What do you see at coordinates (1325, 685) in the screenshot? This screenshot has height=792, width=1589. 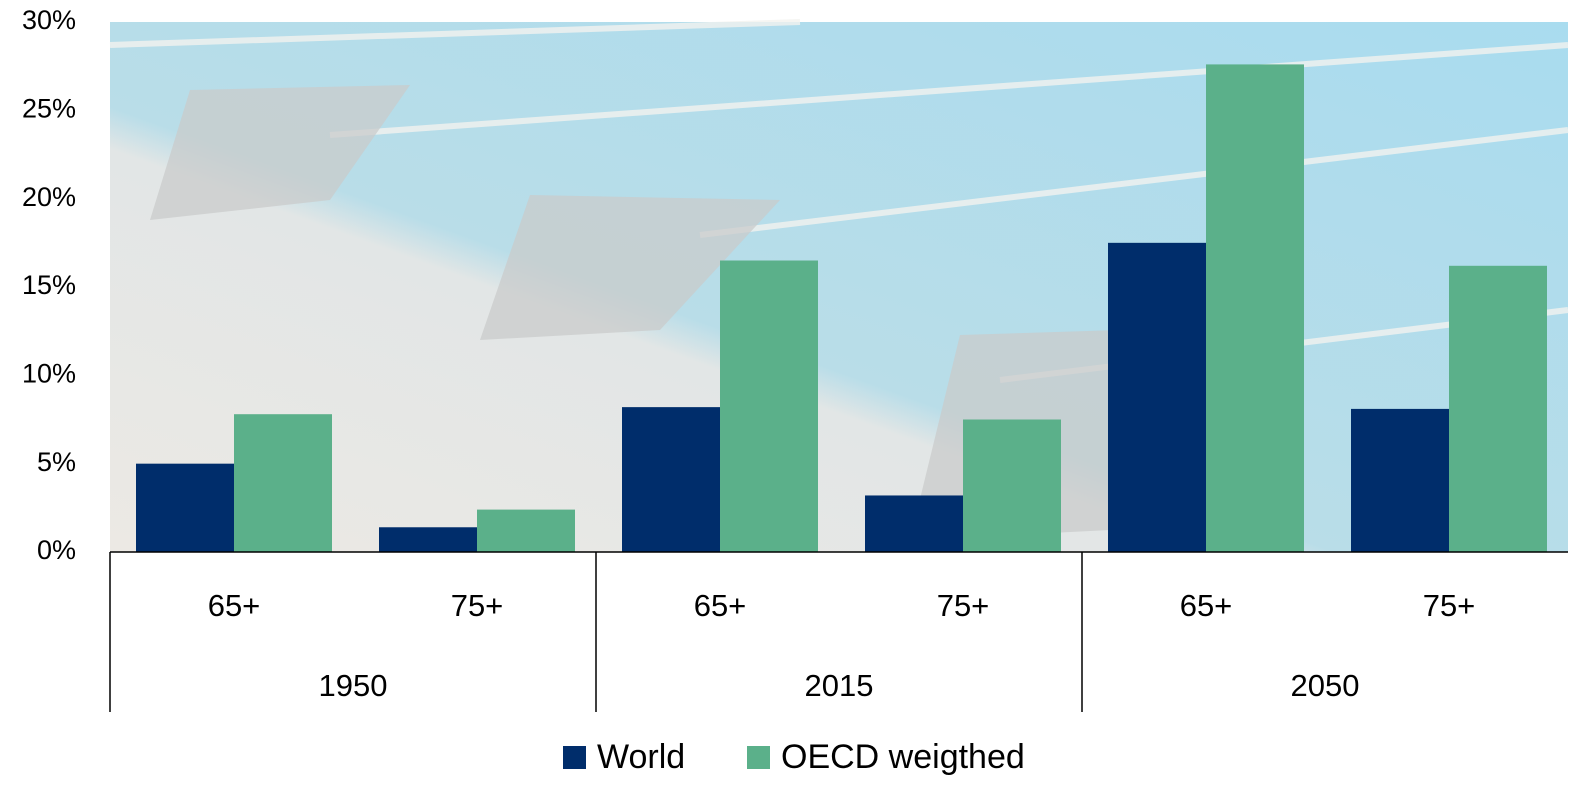 I see `group-label: 2050` at bounding box center [1325, 685].